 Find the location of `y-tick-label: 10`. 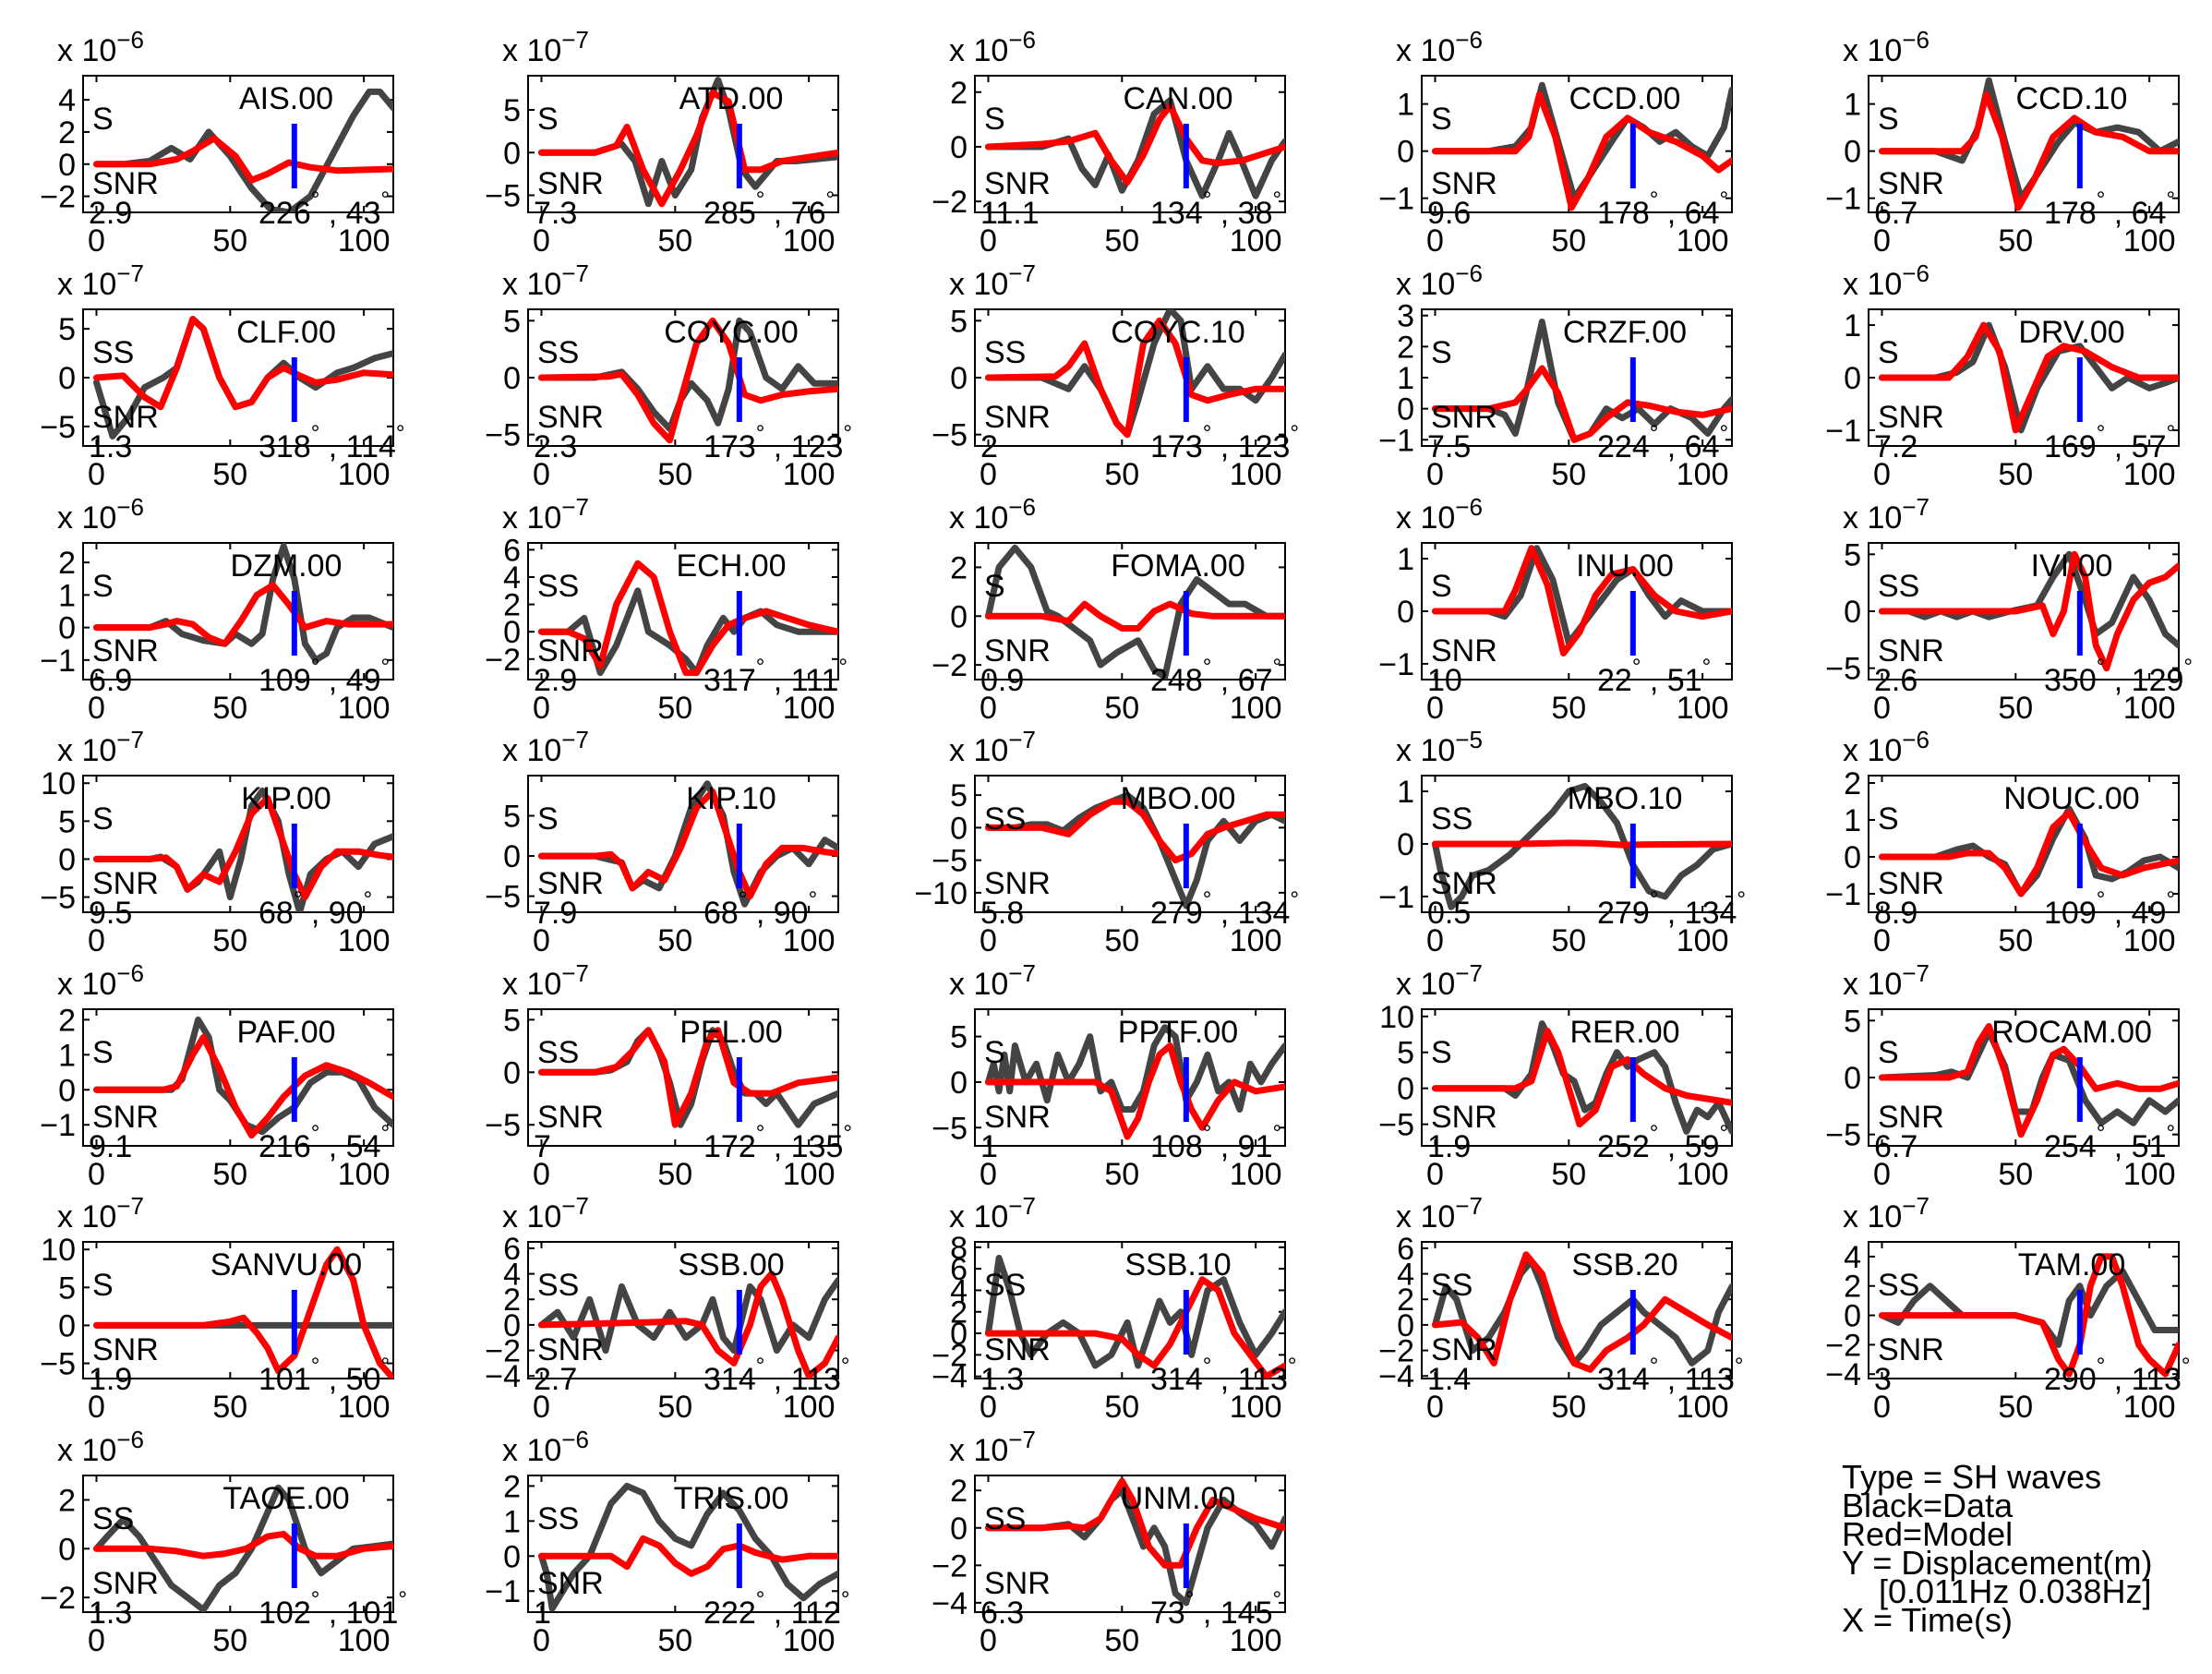

y-tick-label: 10 is located at coordinates (1396, 1018).